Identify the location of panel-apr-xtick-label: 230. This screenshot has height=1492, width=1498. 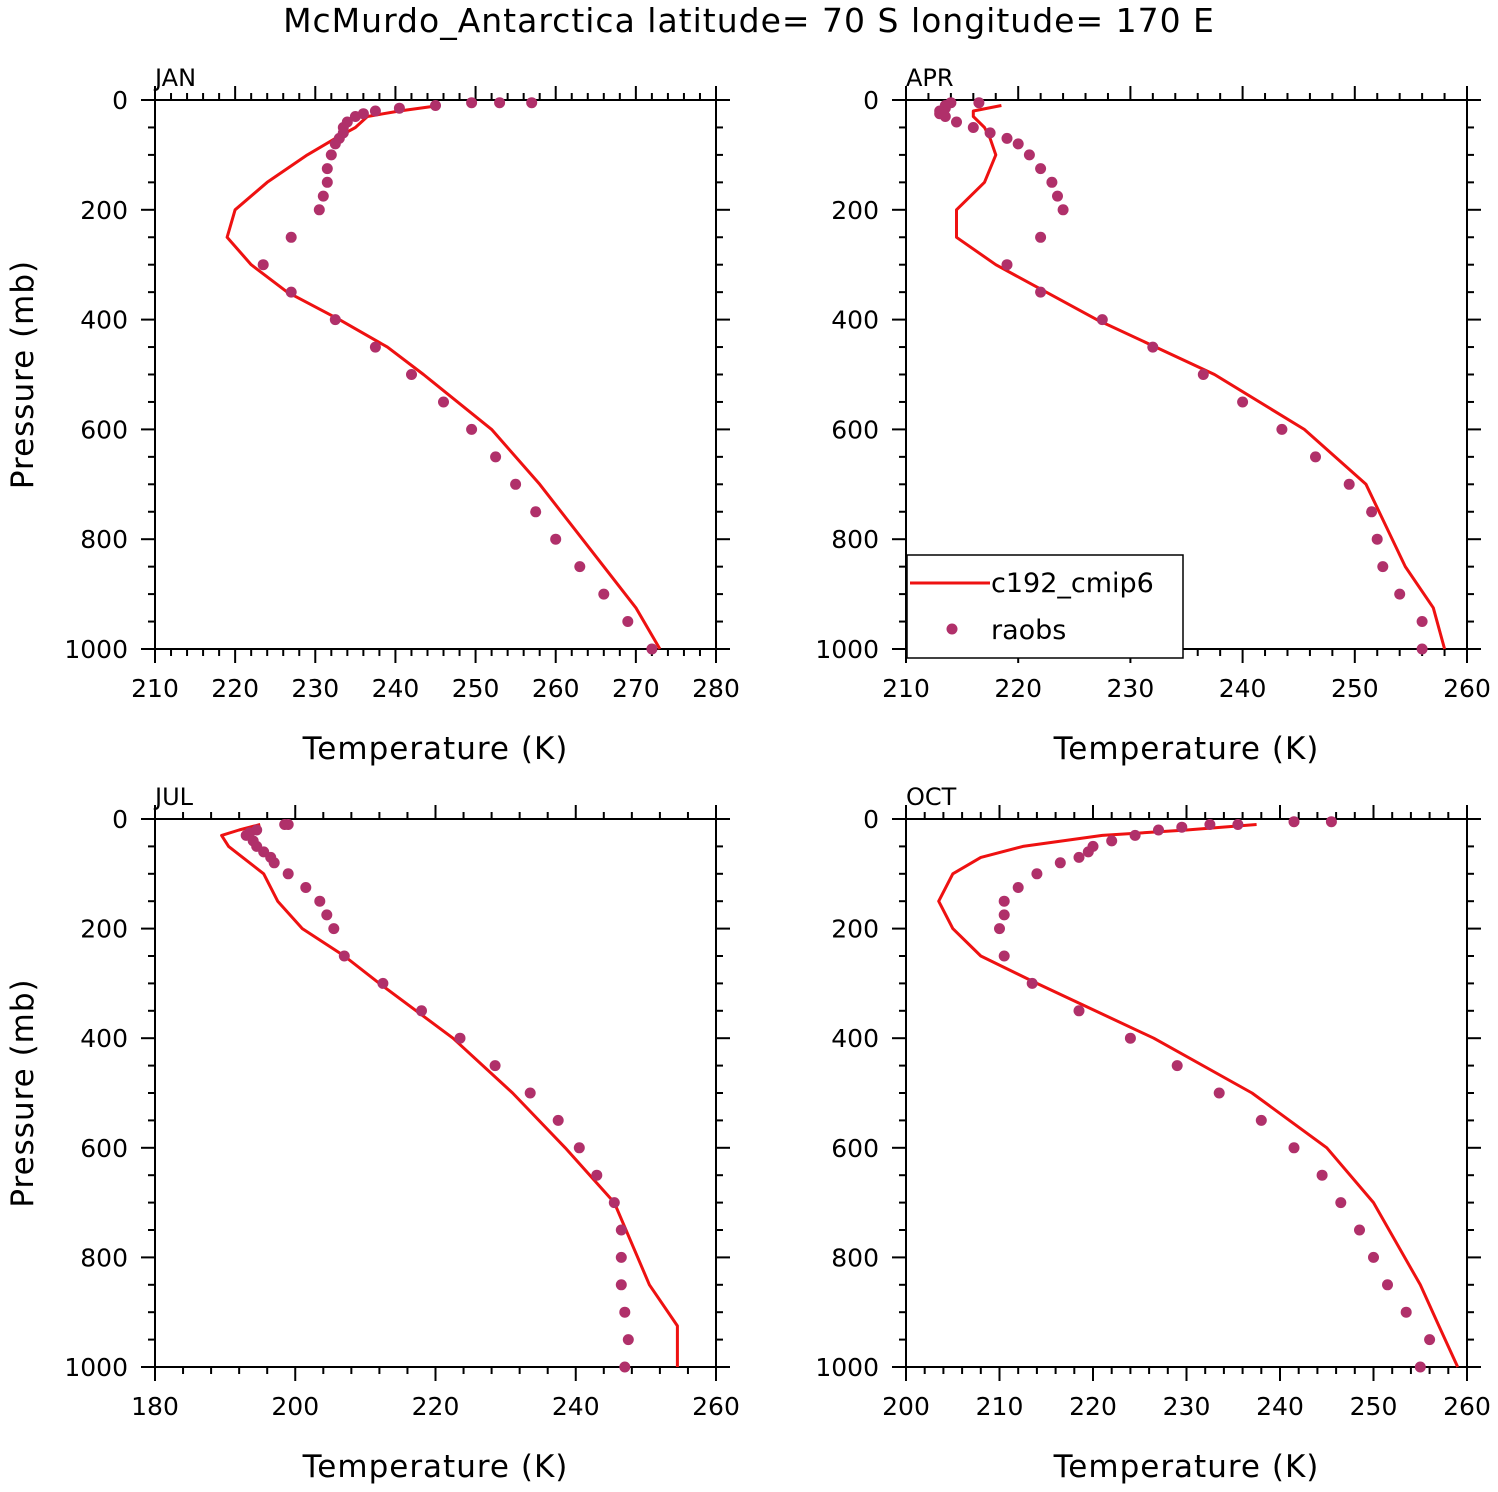
(1131, 688).